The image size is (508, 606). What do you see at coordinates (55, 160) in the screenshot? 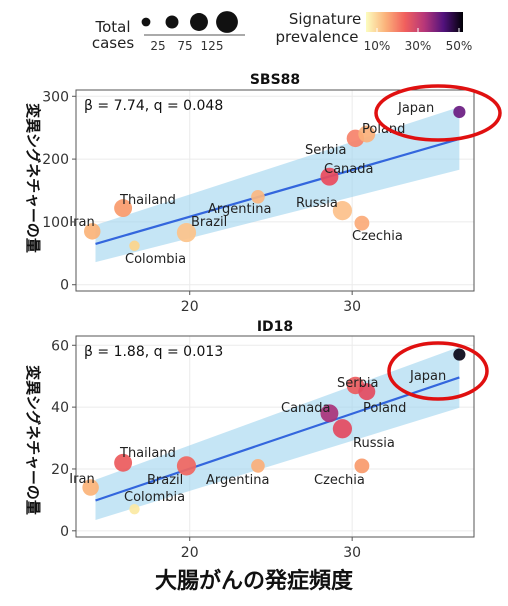
I see `y-tick-label: 200` at bounding box center [55, 160].